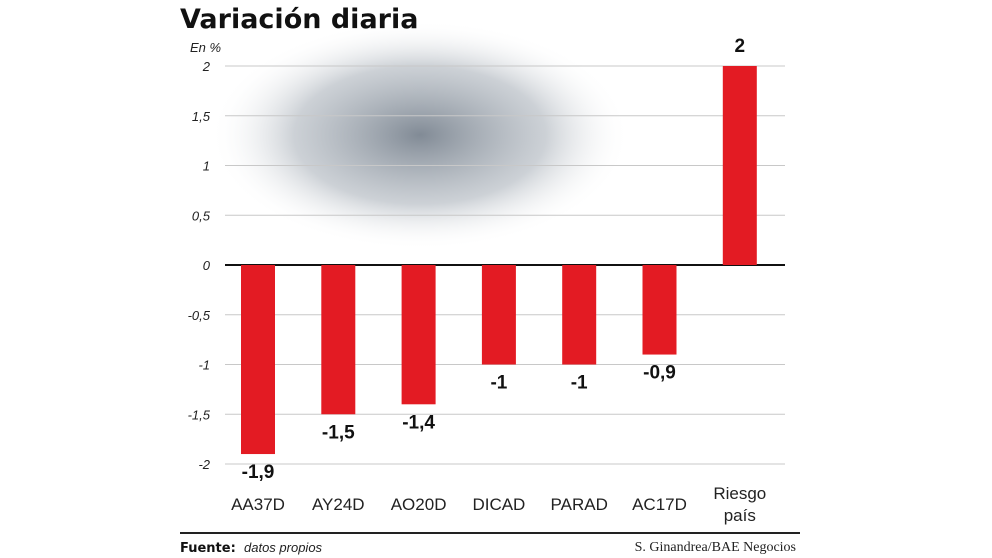 The image size is (992, 558). Describe the element at coordinates (205, 47) in the screenshot. I see `y-axis-unit: En %` at that location.